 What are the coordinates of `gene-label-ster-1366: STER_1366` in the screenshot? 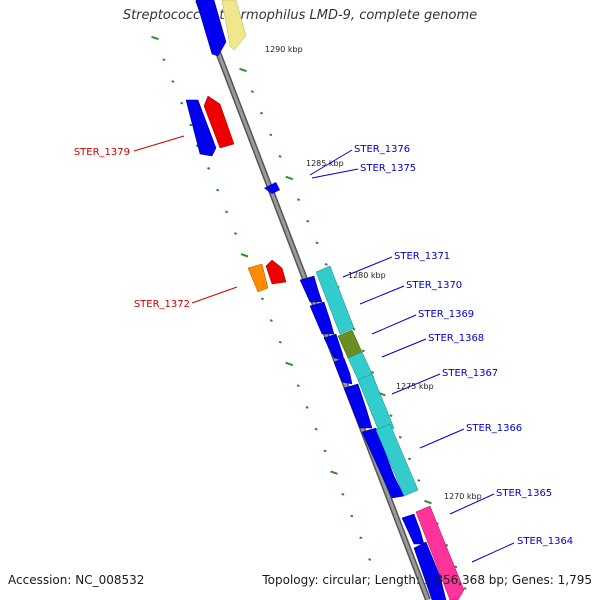 It's located at (494, 428).